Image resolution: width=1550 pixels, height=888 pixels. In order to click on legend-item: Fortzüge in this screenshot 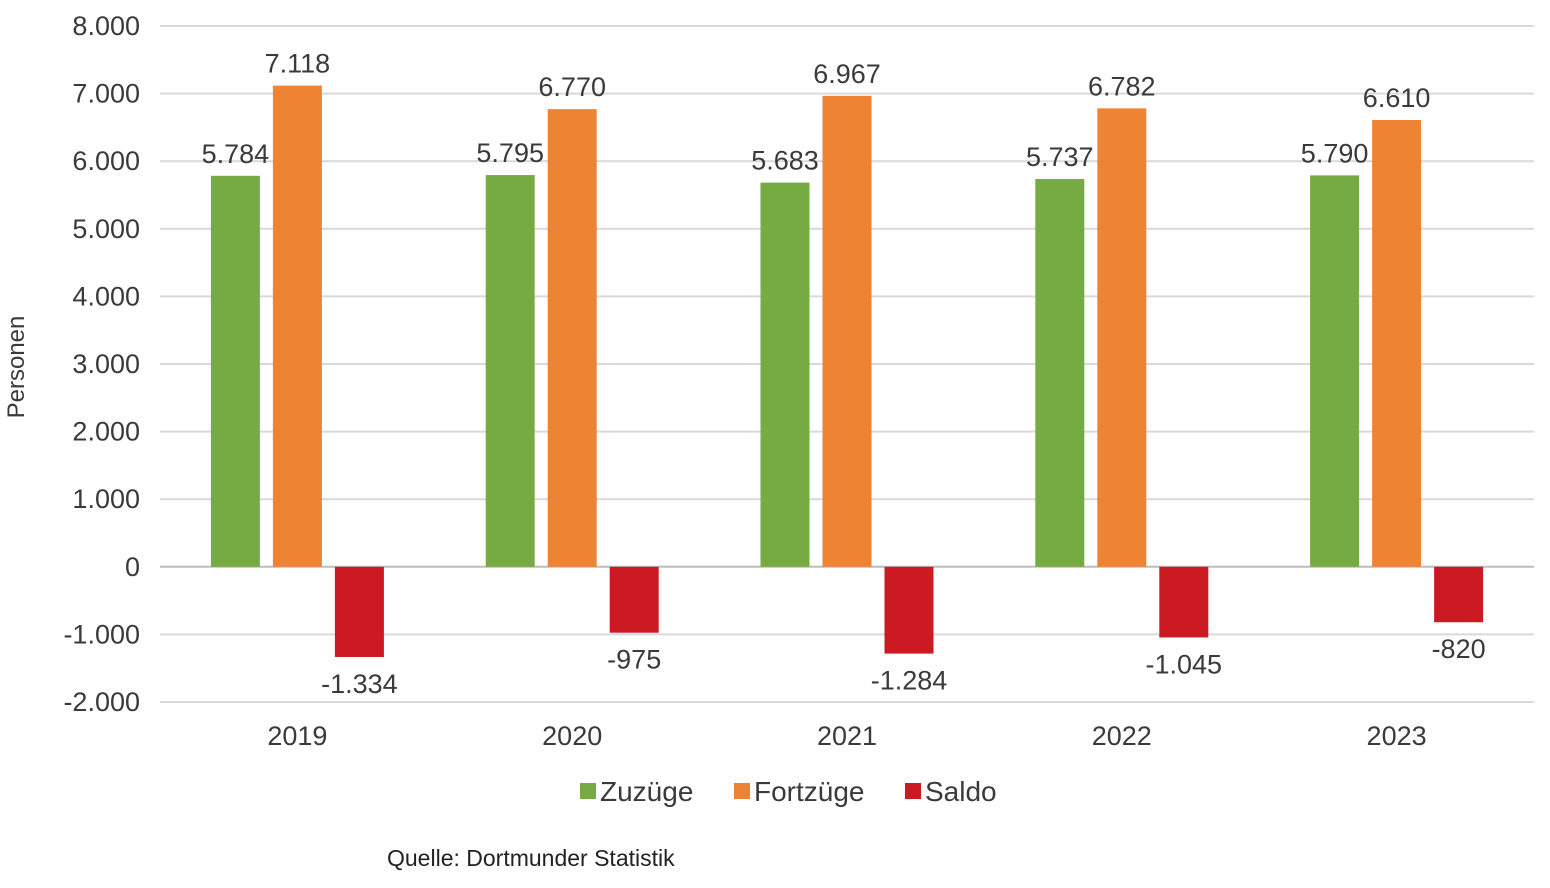, I will do `click(799, 791)`.